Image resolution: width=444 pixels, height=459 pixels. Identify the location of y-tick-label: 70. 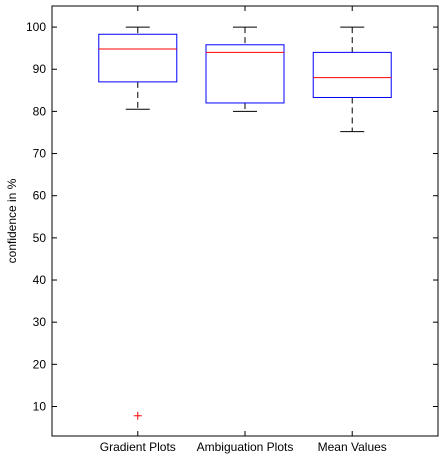
(40, 154).